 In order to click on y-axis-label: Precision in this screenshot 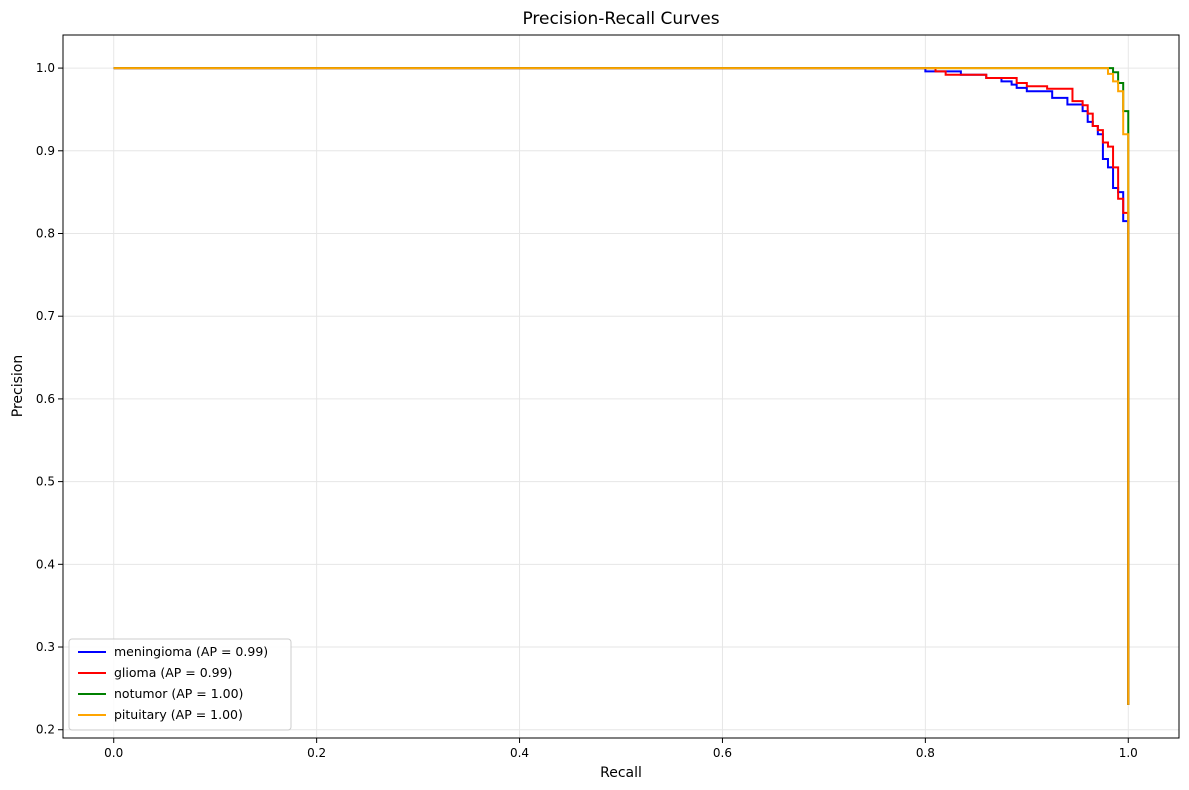, I will do `click(18, 386)`.